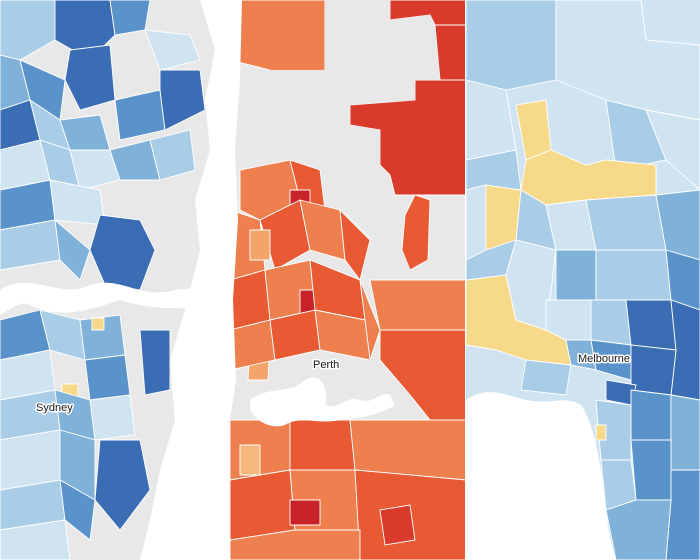 The height and width of the screenshot is (560, 700). What do you see at coordinates (322, 402) in the screenshot?
I see `perth-river` at bounding box center [322, 402].